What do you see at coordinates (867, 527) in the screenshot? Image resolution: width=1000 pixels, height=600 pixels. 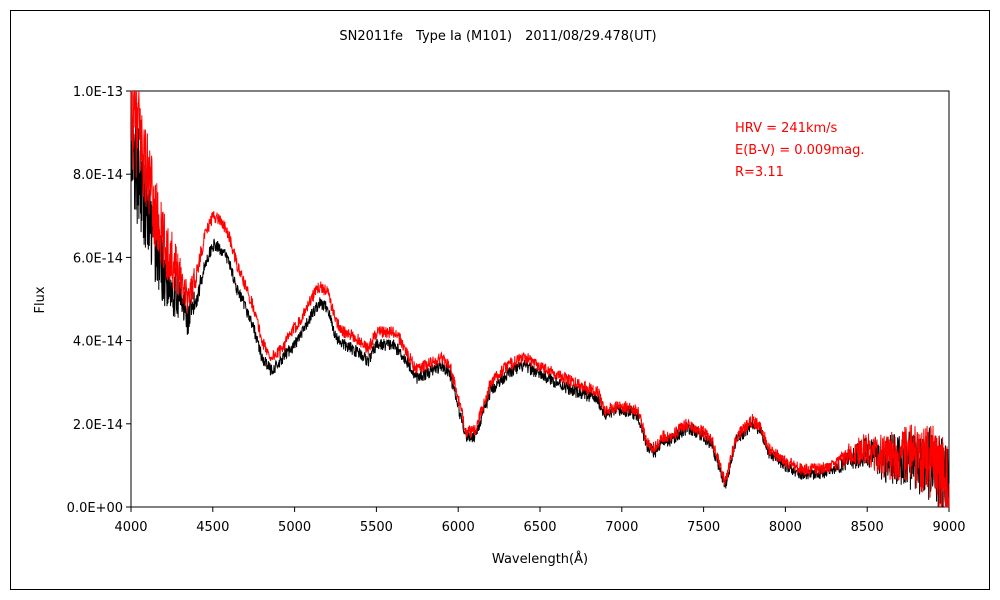 I see `x-tick-label: 8500` at bounding box center [867, 527].